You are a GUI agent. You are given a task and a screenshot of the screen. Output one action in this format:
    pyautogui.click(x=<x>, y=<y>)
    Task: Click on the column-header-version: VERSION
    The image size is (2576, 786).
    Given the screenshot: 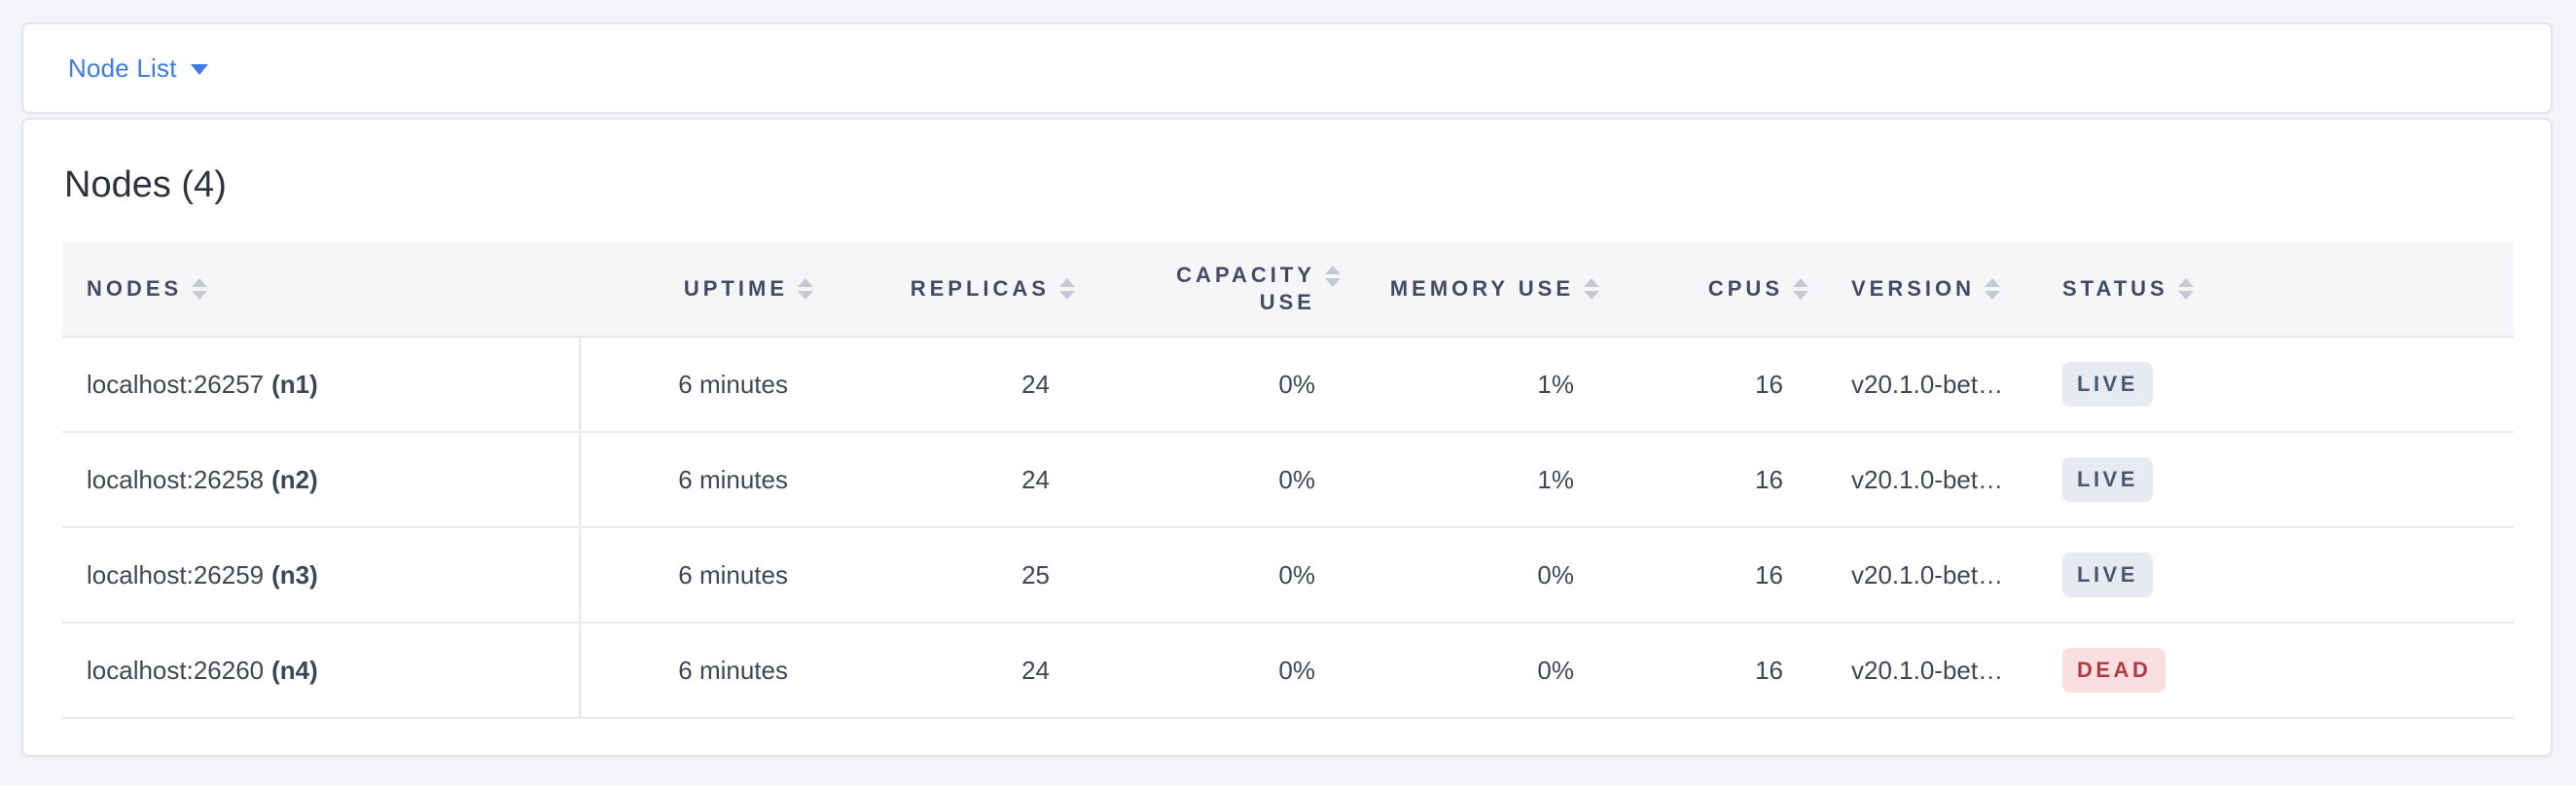 What is the action you would take?
    pyautogui.click(x=1941, y=289)
    